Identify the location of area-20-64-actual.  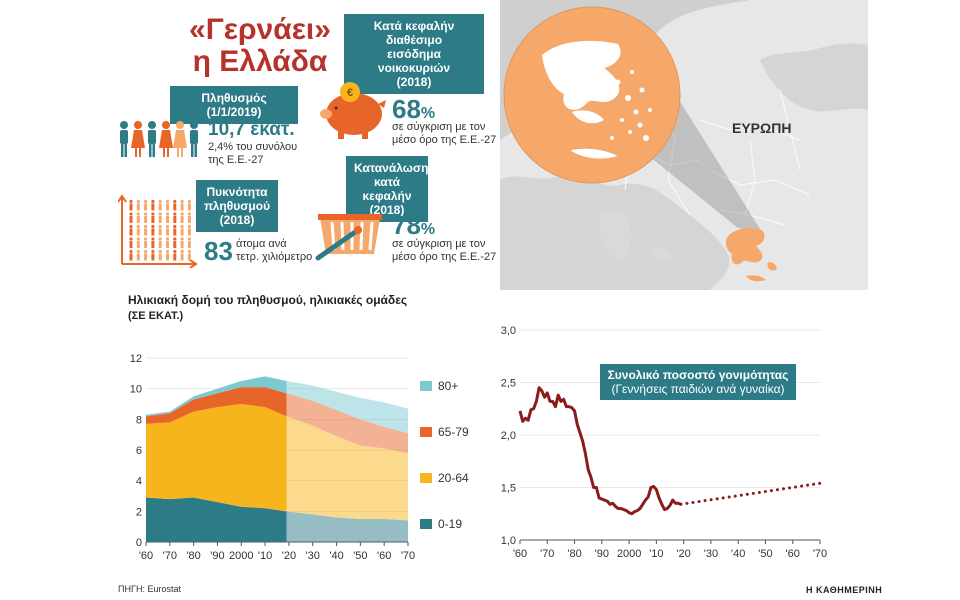
(216, 458).